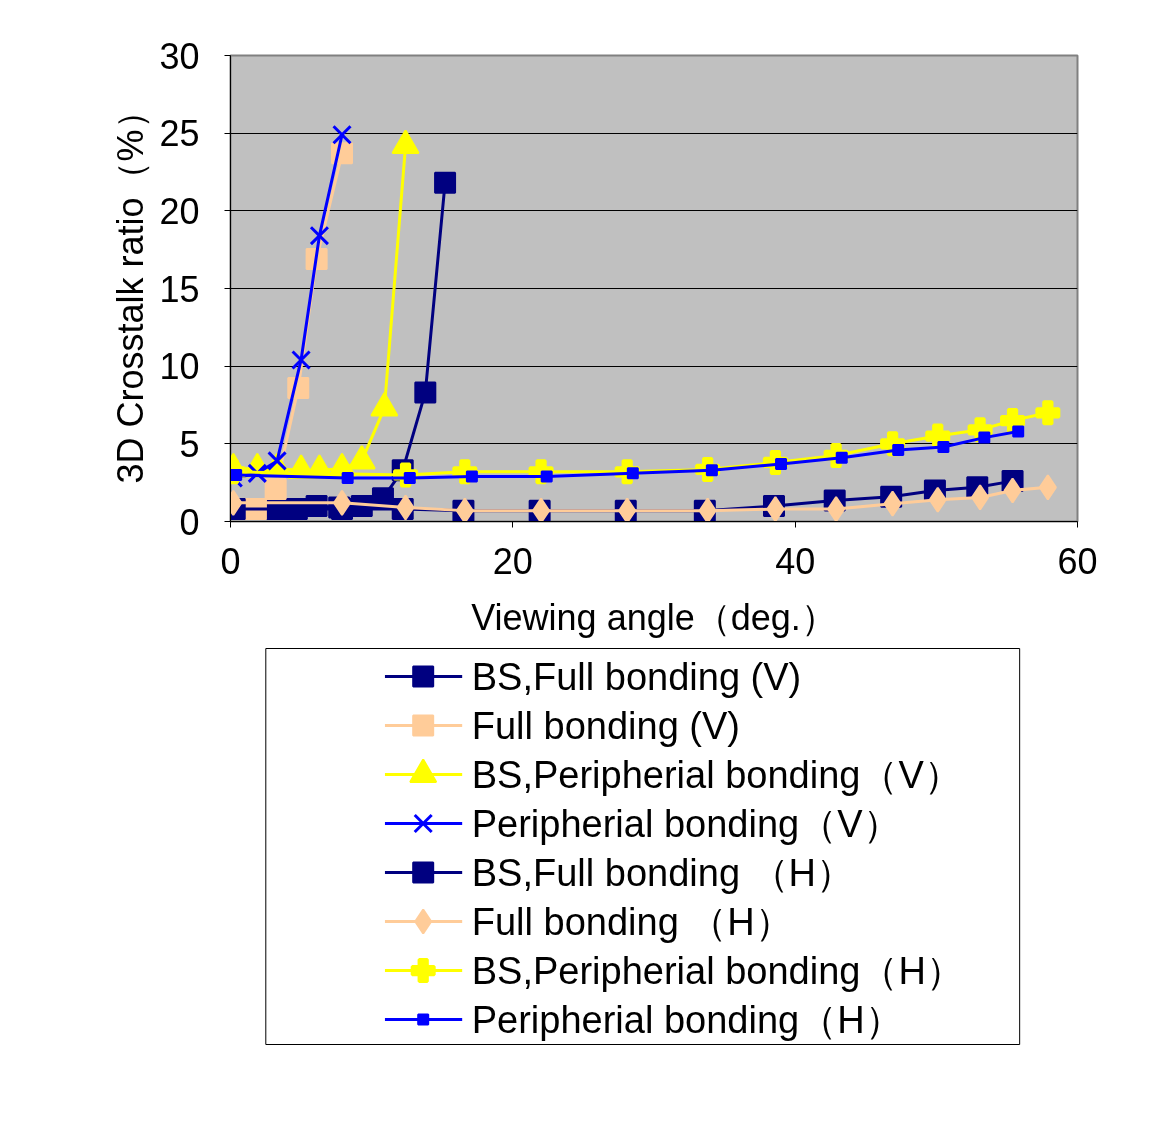 This screenshot has width=1153, height=1126. What do you see at coordinates (179, 211) in the screenshot?
I see `y-tick-label: 20` at bounding box center [179, 211].